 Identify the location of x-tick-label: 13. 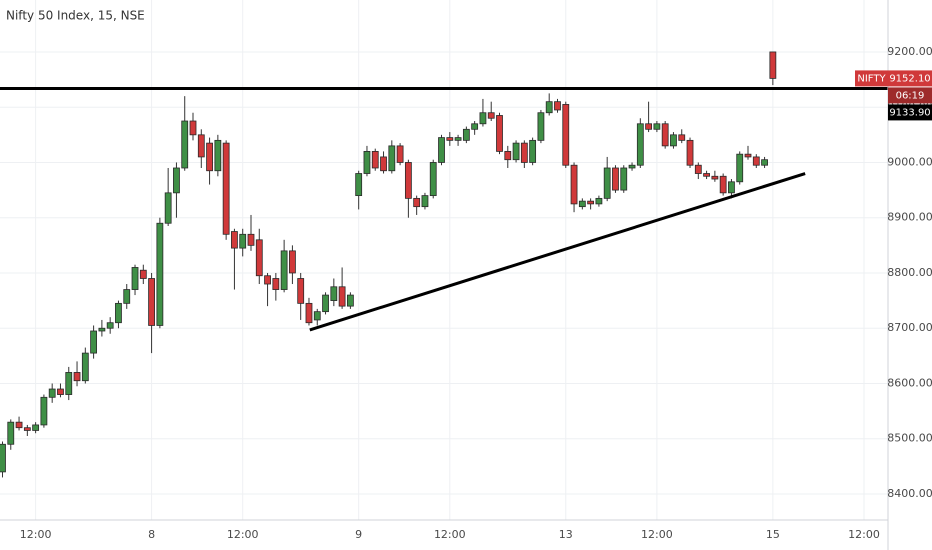
(566, 534).